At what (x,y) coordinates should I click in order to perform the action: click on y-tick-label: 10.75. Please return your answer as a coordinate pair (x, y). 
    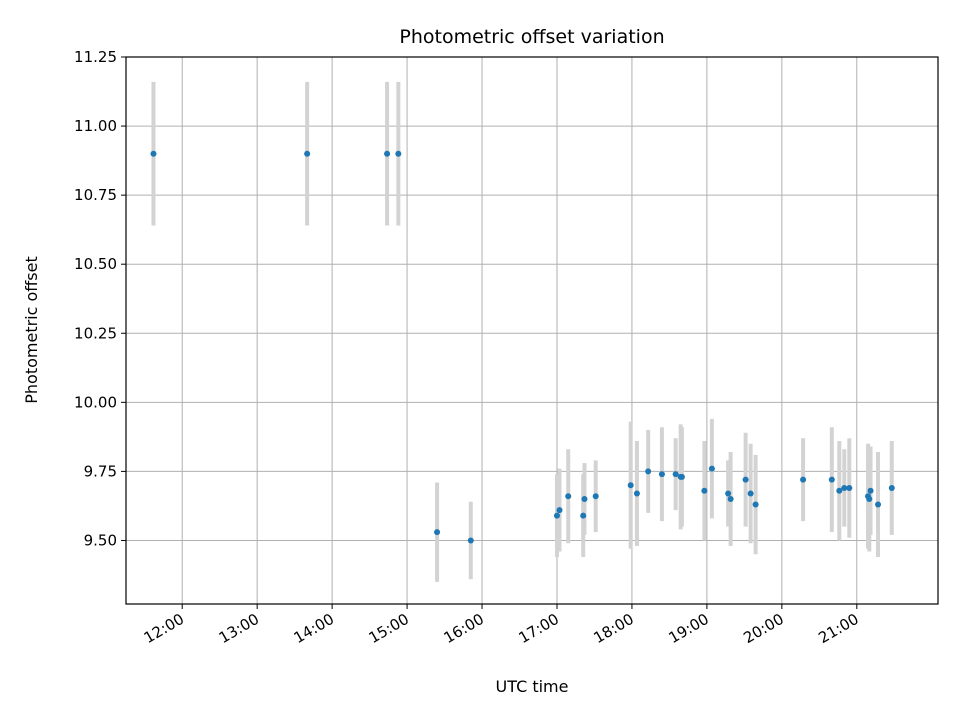
    Looking at the image, I should click on (95, 195).